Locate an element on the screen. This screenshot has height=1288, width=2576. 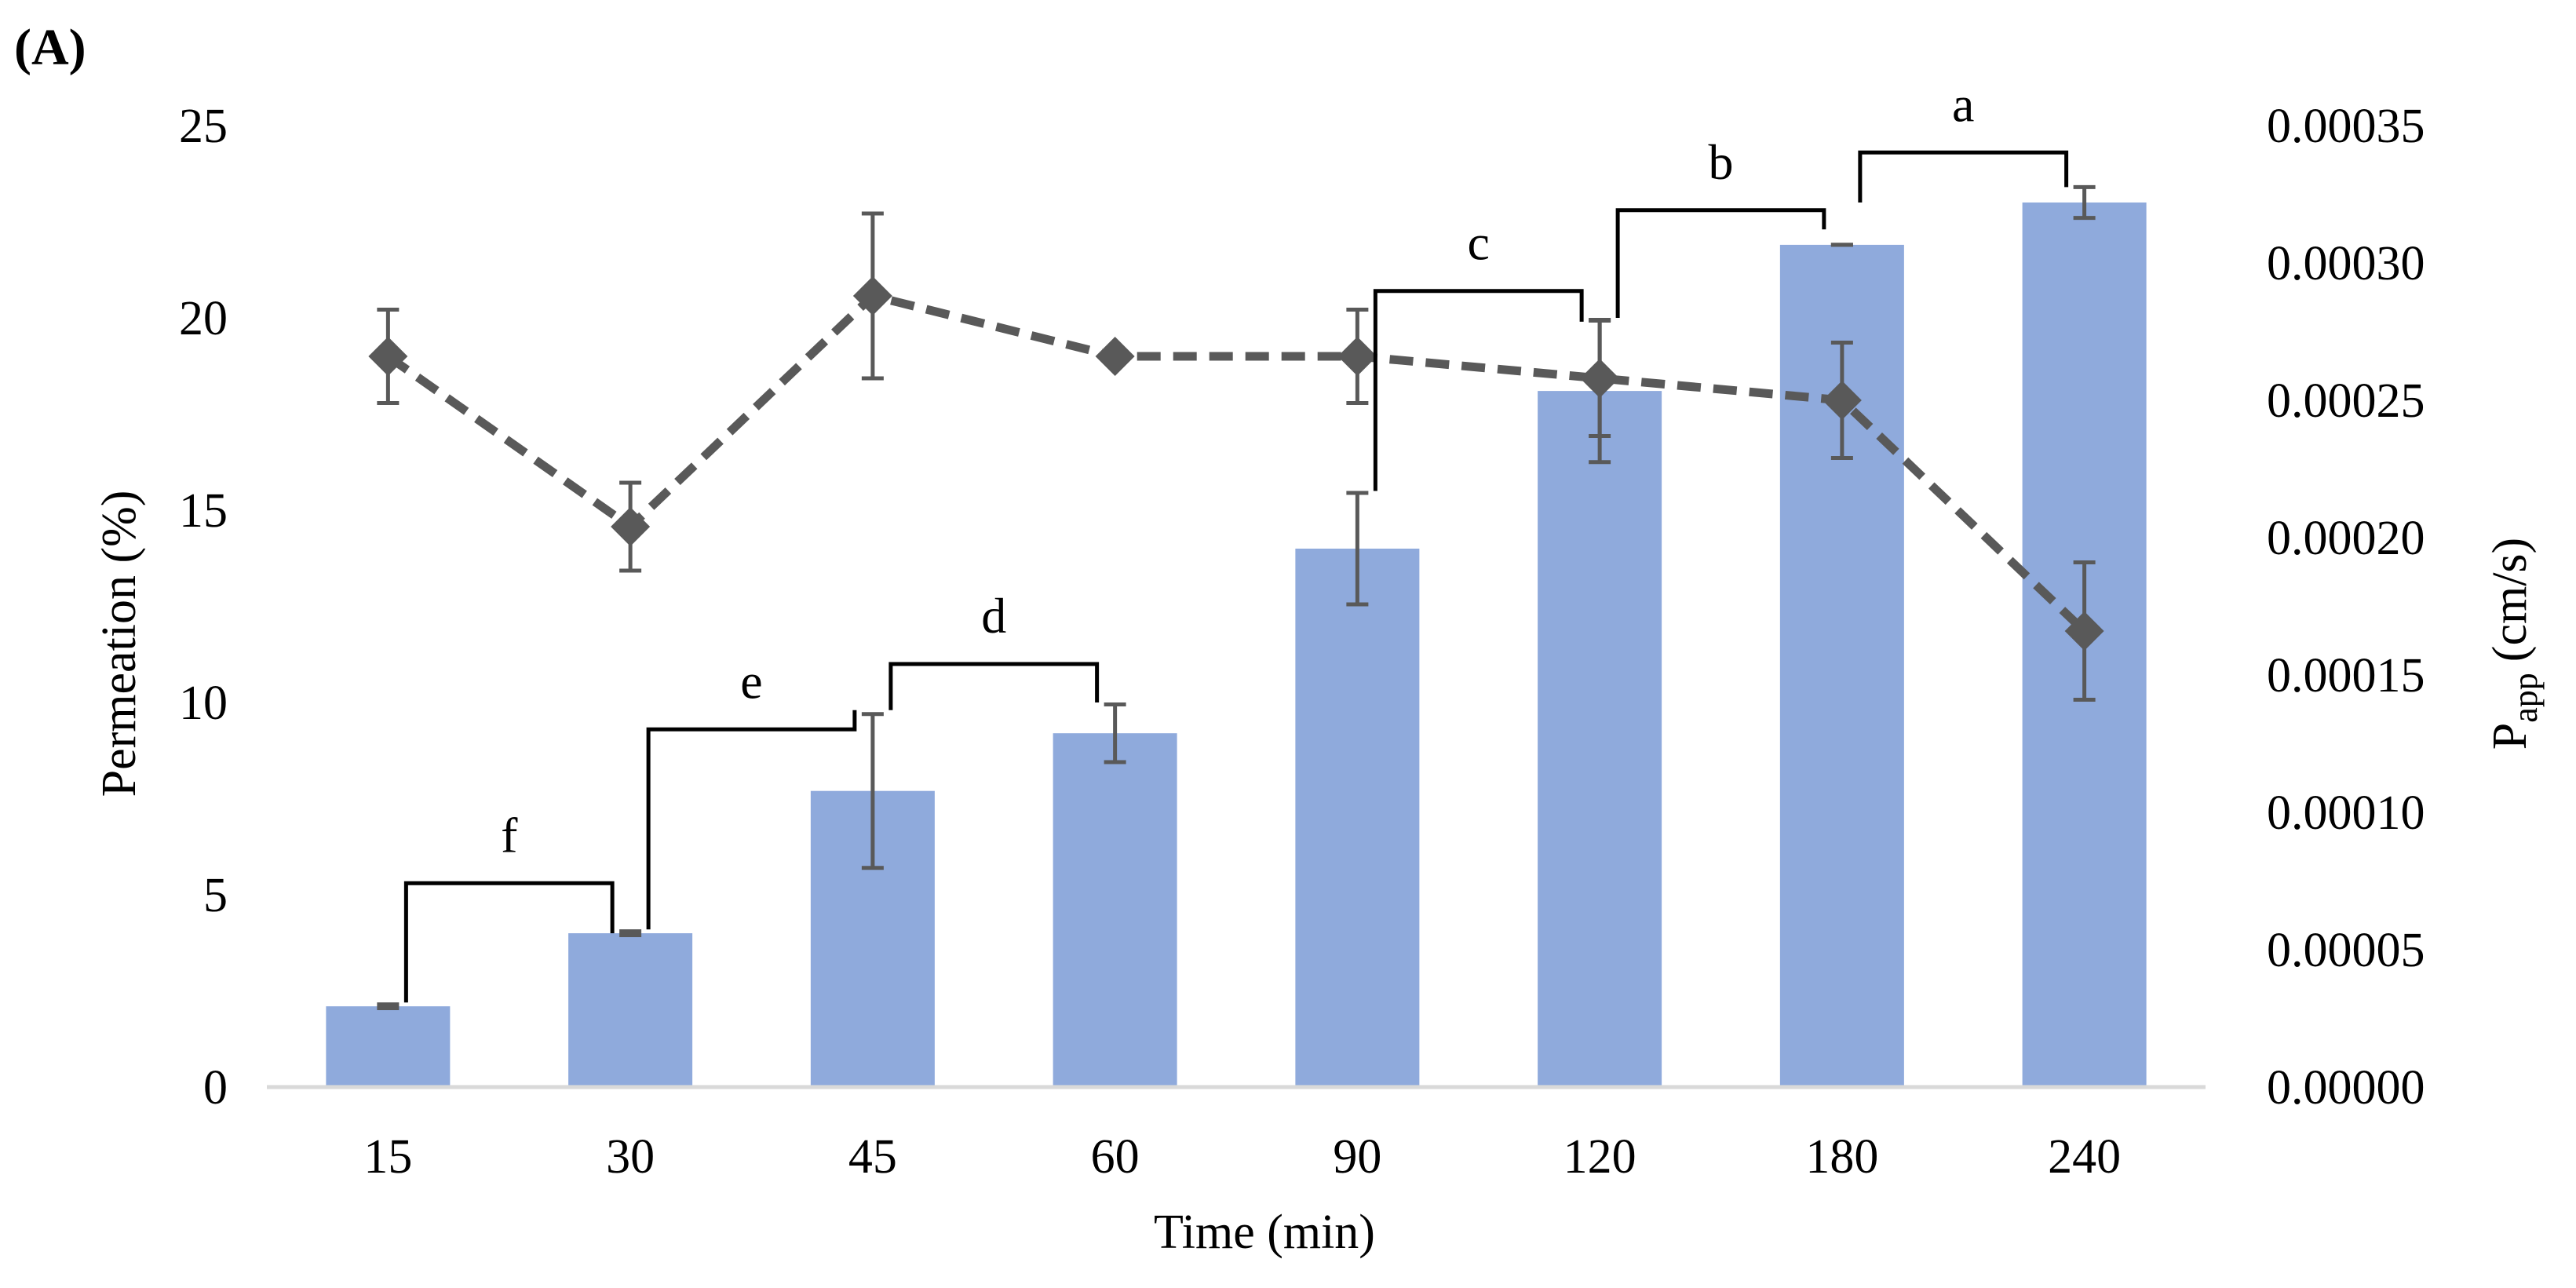
x-tick-15: 15 is located at coordinates (387, 1157).